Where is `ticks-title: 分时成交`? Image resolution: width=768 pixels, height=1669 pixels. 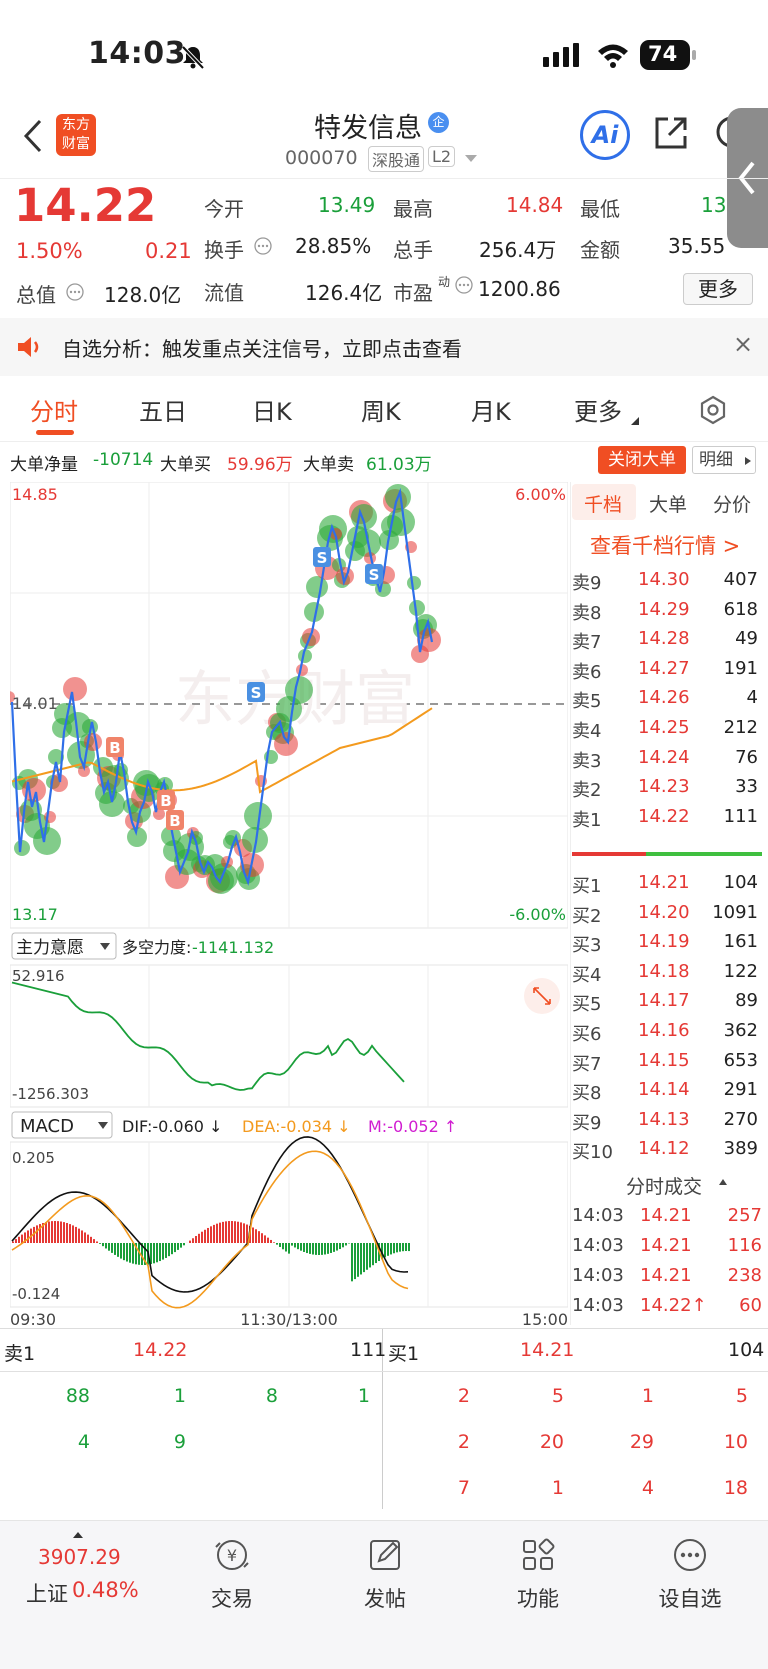 ticks-title: 分时成交 is located at coordinates (664, 1187).